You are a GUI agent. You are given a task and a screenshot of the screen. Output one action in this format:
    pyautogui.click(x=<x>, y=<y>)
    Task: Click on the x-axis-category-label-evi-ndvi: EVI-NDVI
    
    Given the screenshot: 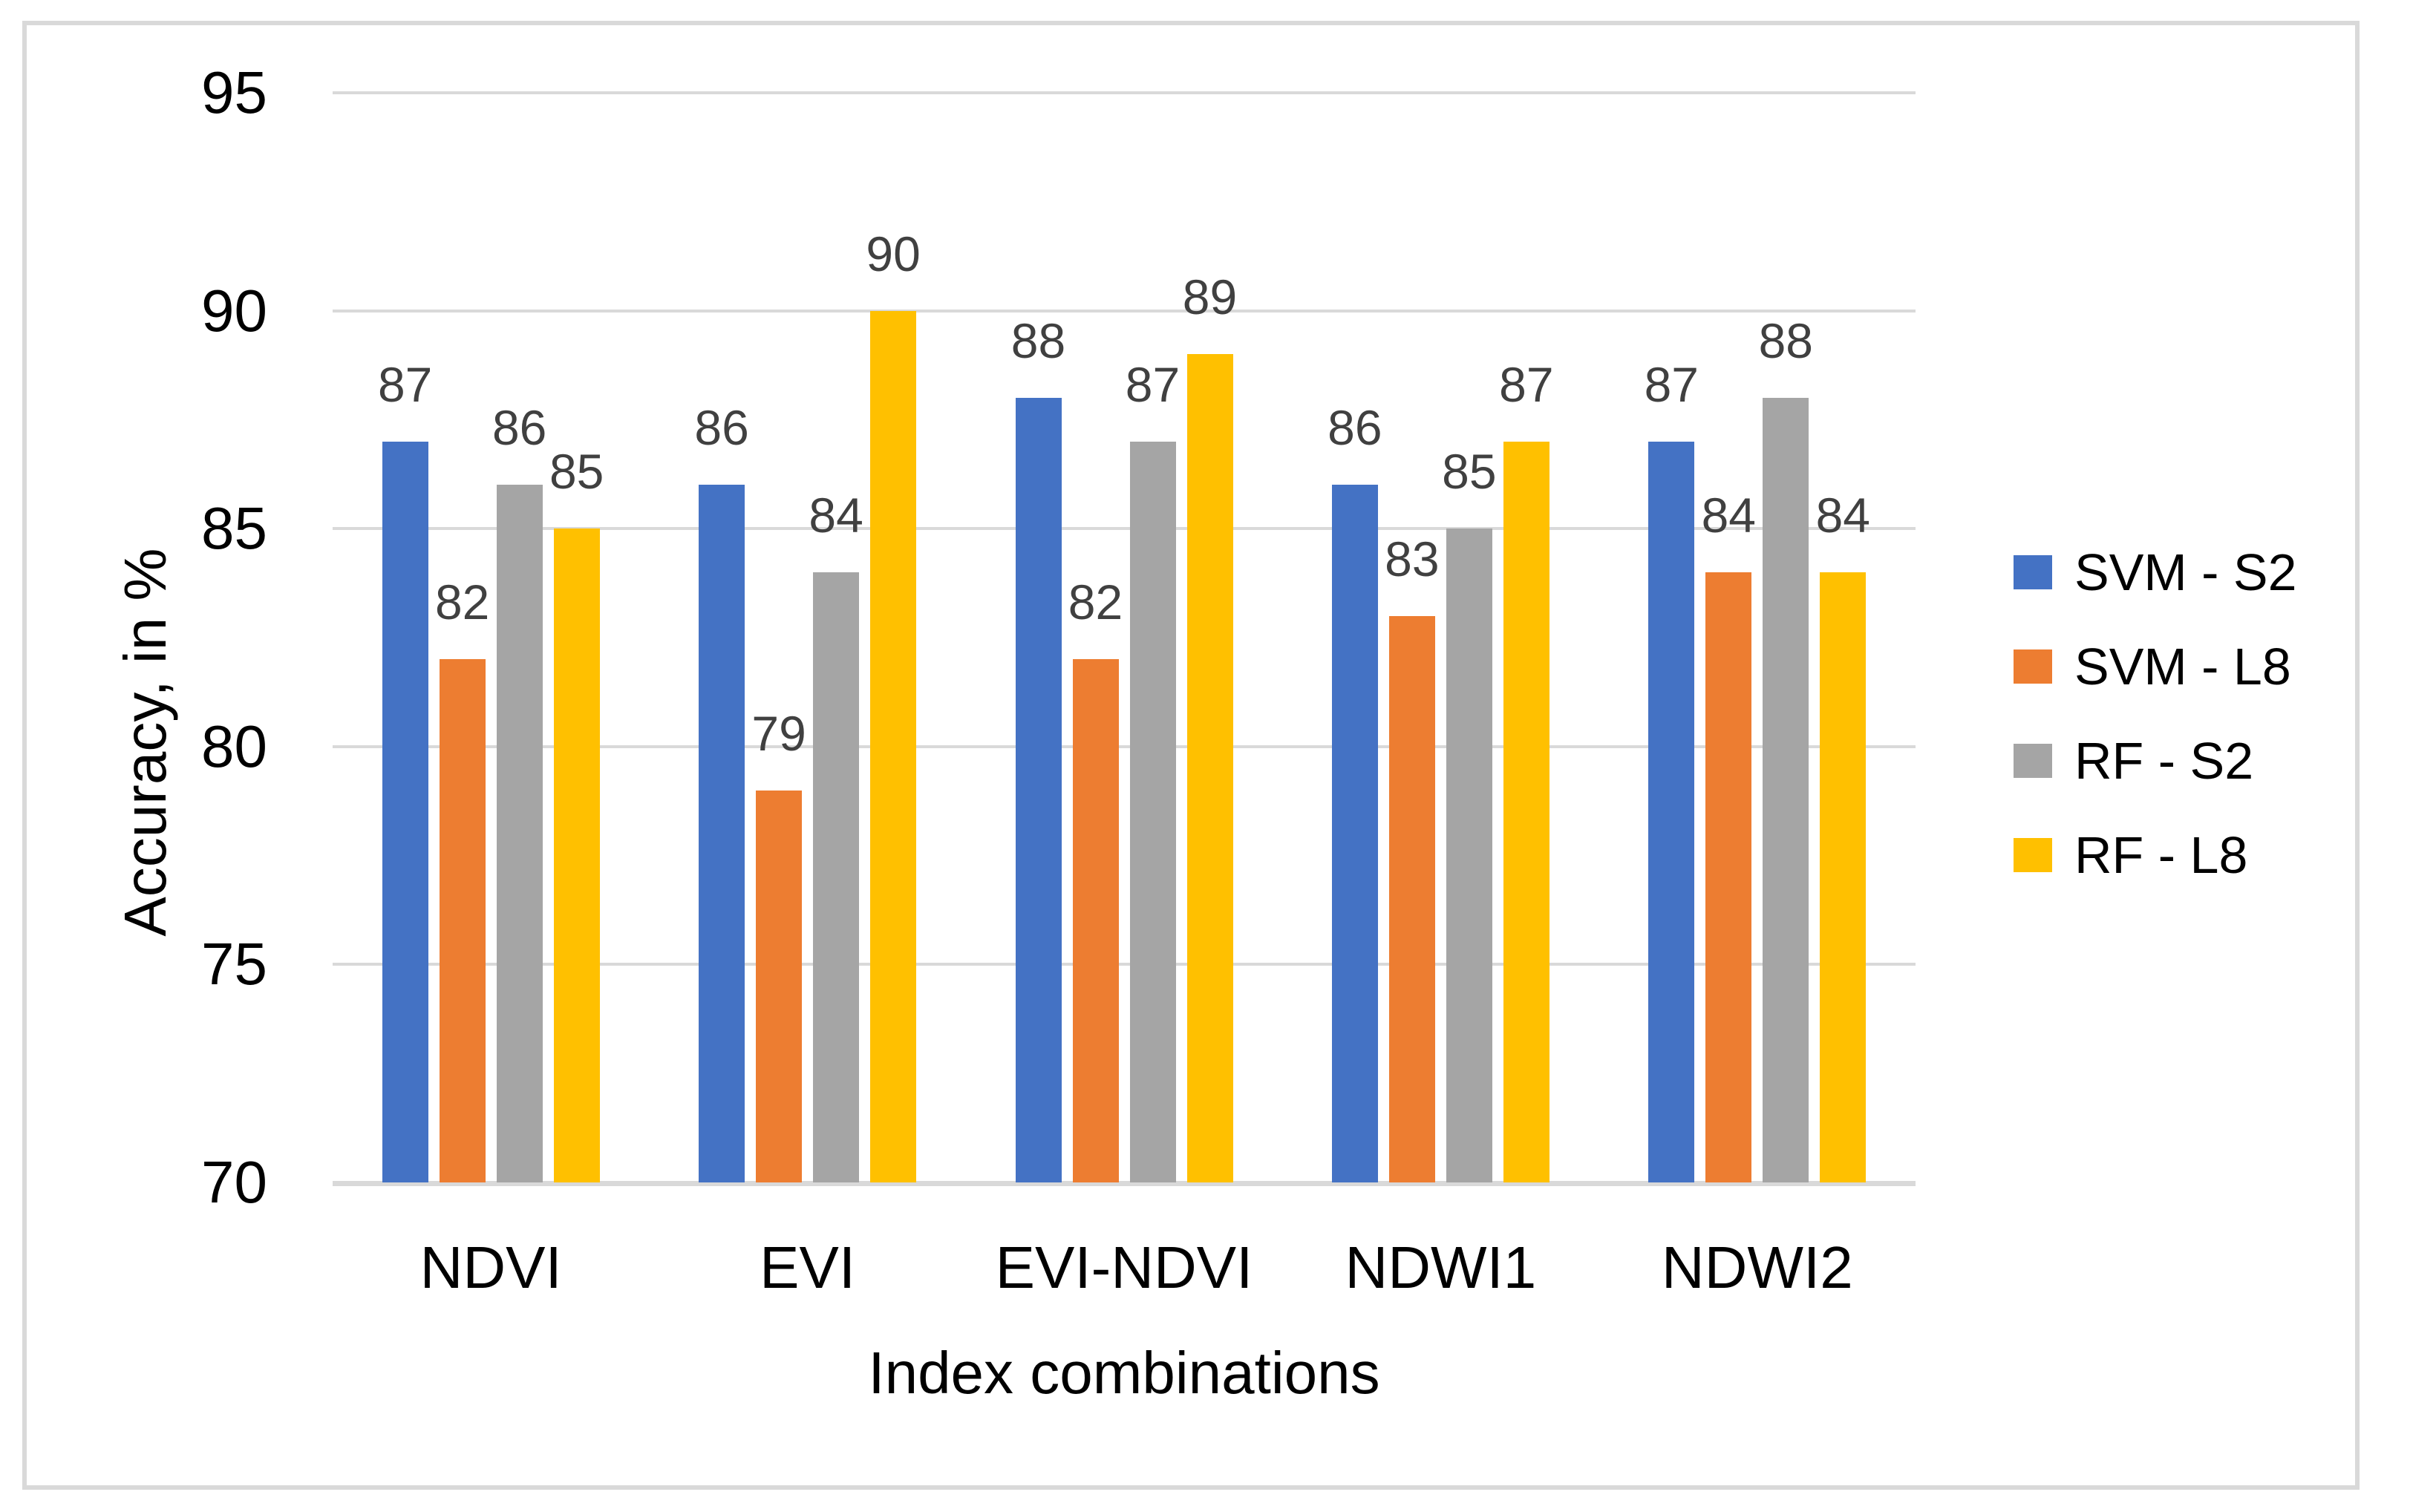 What is the action you would take?
    pyautogui.click(x=1124, y=1267)
    